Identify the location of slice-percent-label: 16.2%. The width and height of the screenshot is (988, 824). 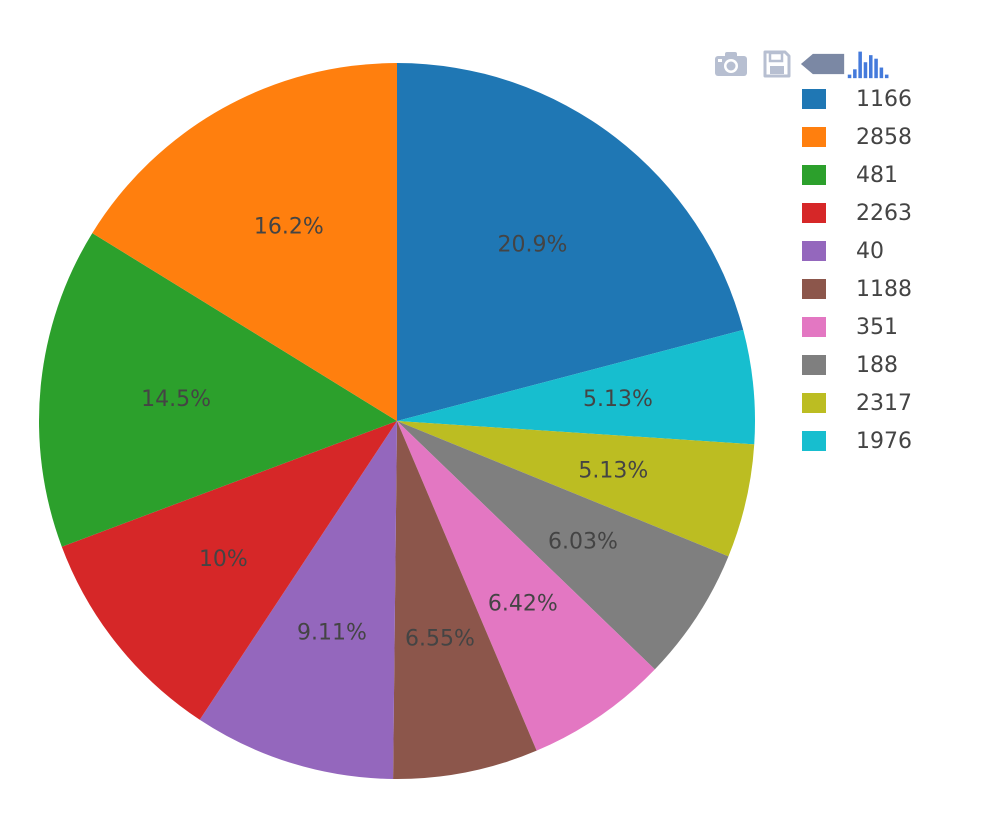
(289, 227).